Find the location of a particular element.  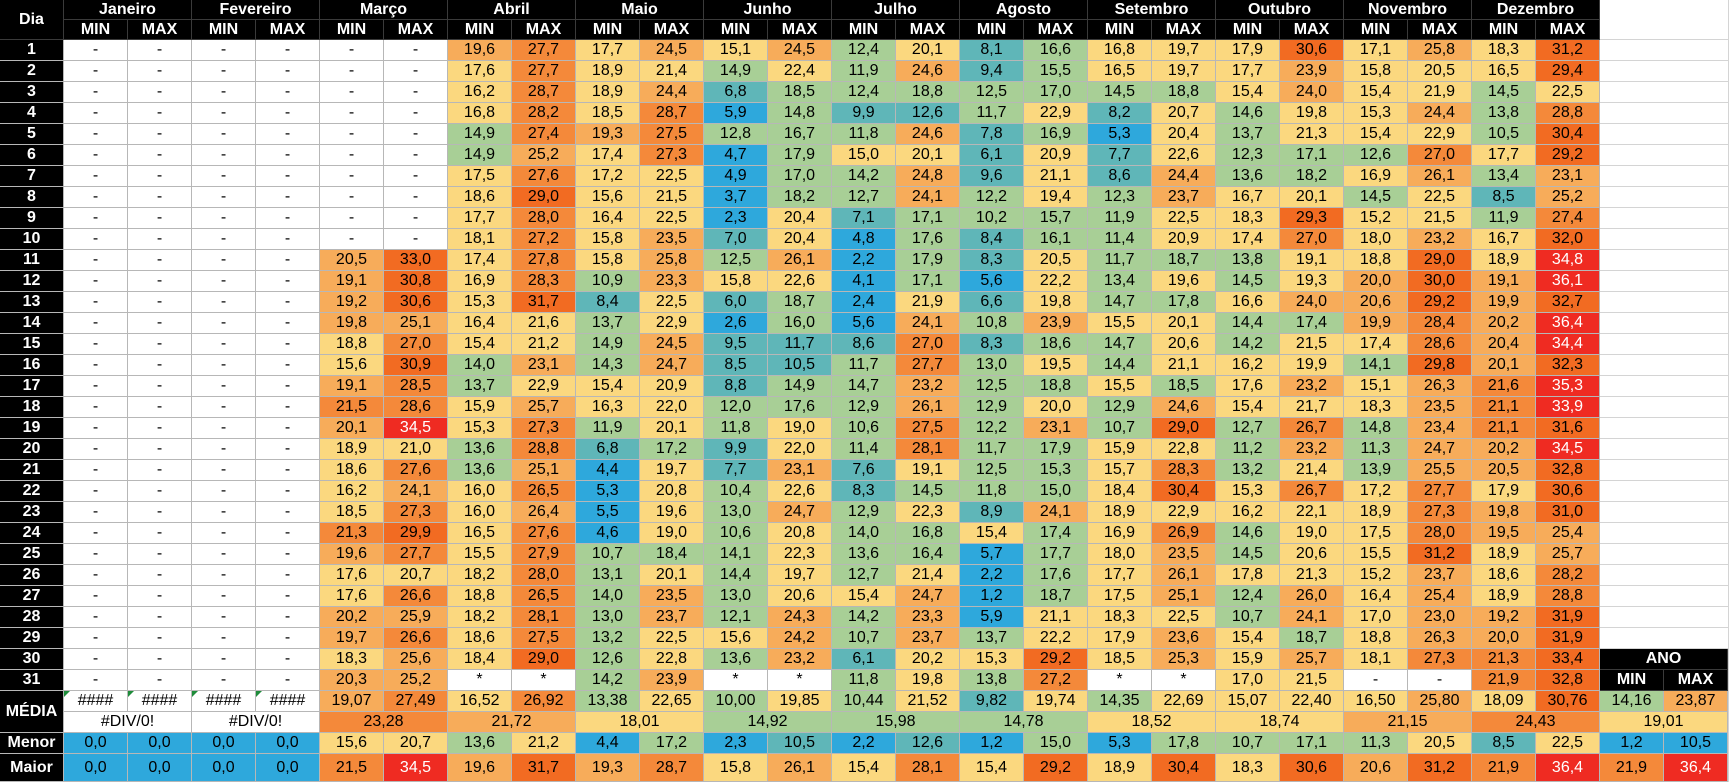

cell-max: 22,8 is located at coordinates (1184, 449).